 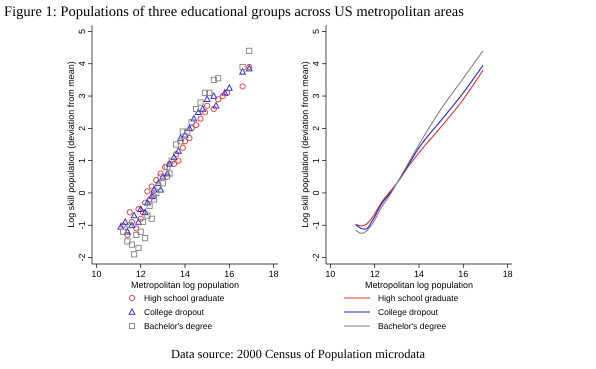 What do you see at coordinates (82, 193) in the screenshot?
I see `y-tick-label: 0` at bounding box center [82, 193].